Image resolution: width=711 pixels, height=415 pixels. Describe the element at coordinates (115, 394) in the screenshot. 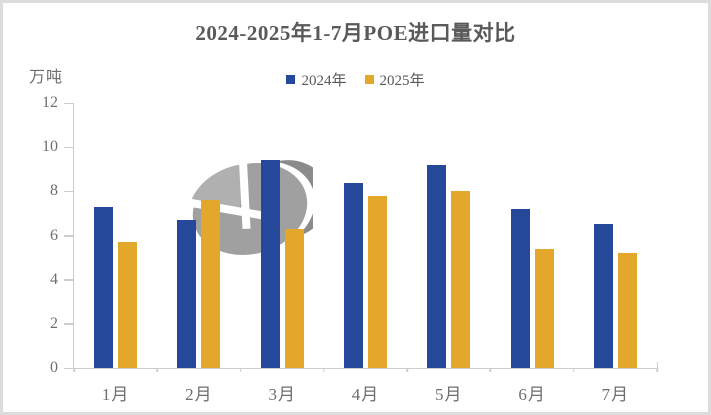

I see `x-axis-label-1月: 1月` at that location.